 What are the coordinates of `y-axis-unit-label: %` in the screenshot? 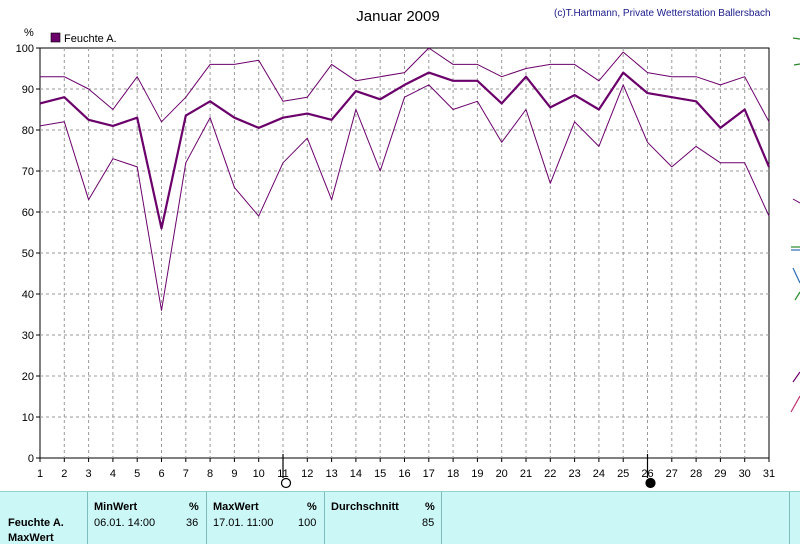 It's located at (29, 33).